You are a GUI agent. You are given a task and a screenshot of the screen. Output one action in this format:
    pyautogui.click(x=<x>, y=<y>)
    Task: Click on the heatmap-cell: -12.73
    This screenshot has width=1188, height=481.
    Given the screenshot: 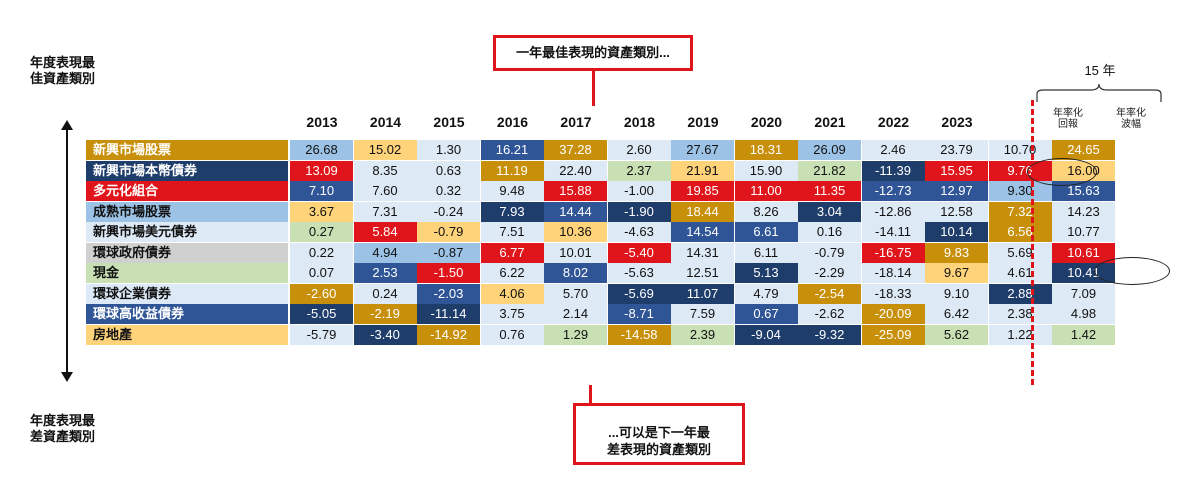 What is the action you would take?
    pyautogui.click(x=893, y=191)
    